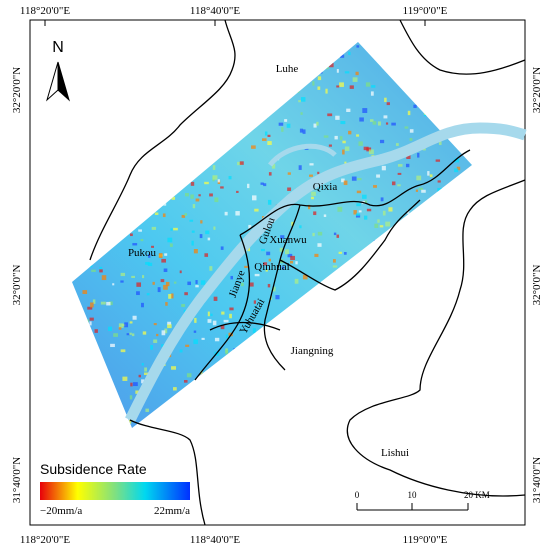  What do you see at coordinates (17, 90) in the screenshot?
I see `graticule-left-label: 32°20'0"N` at bounding box center [17, 90].